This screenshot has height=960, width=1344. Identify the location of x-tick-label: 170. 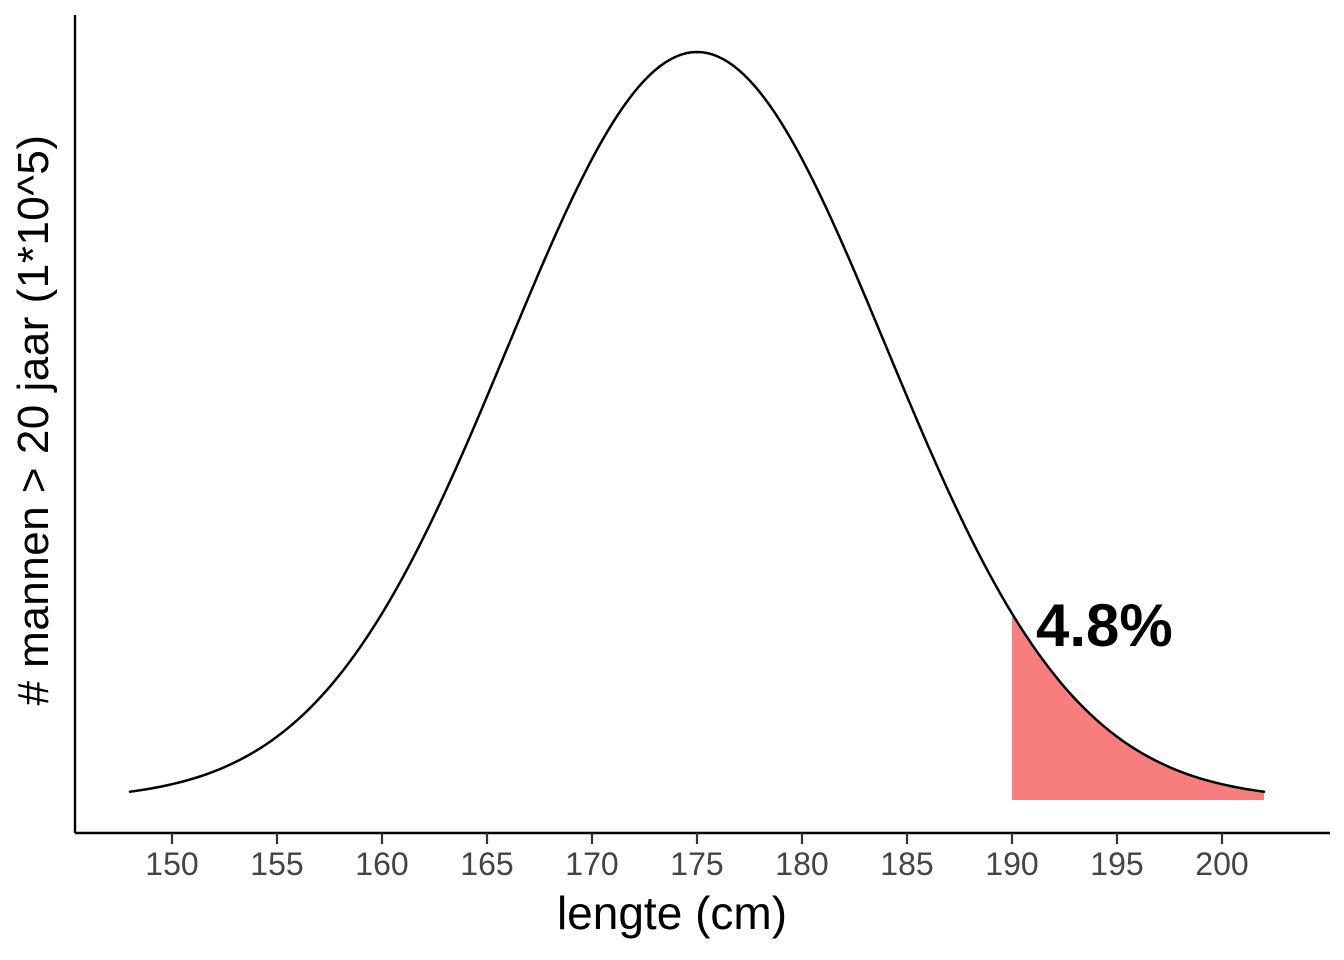
(592, 864).